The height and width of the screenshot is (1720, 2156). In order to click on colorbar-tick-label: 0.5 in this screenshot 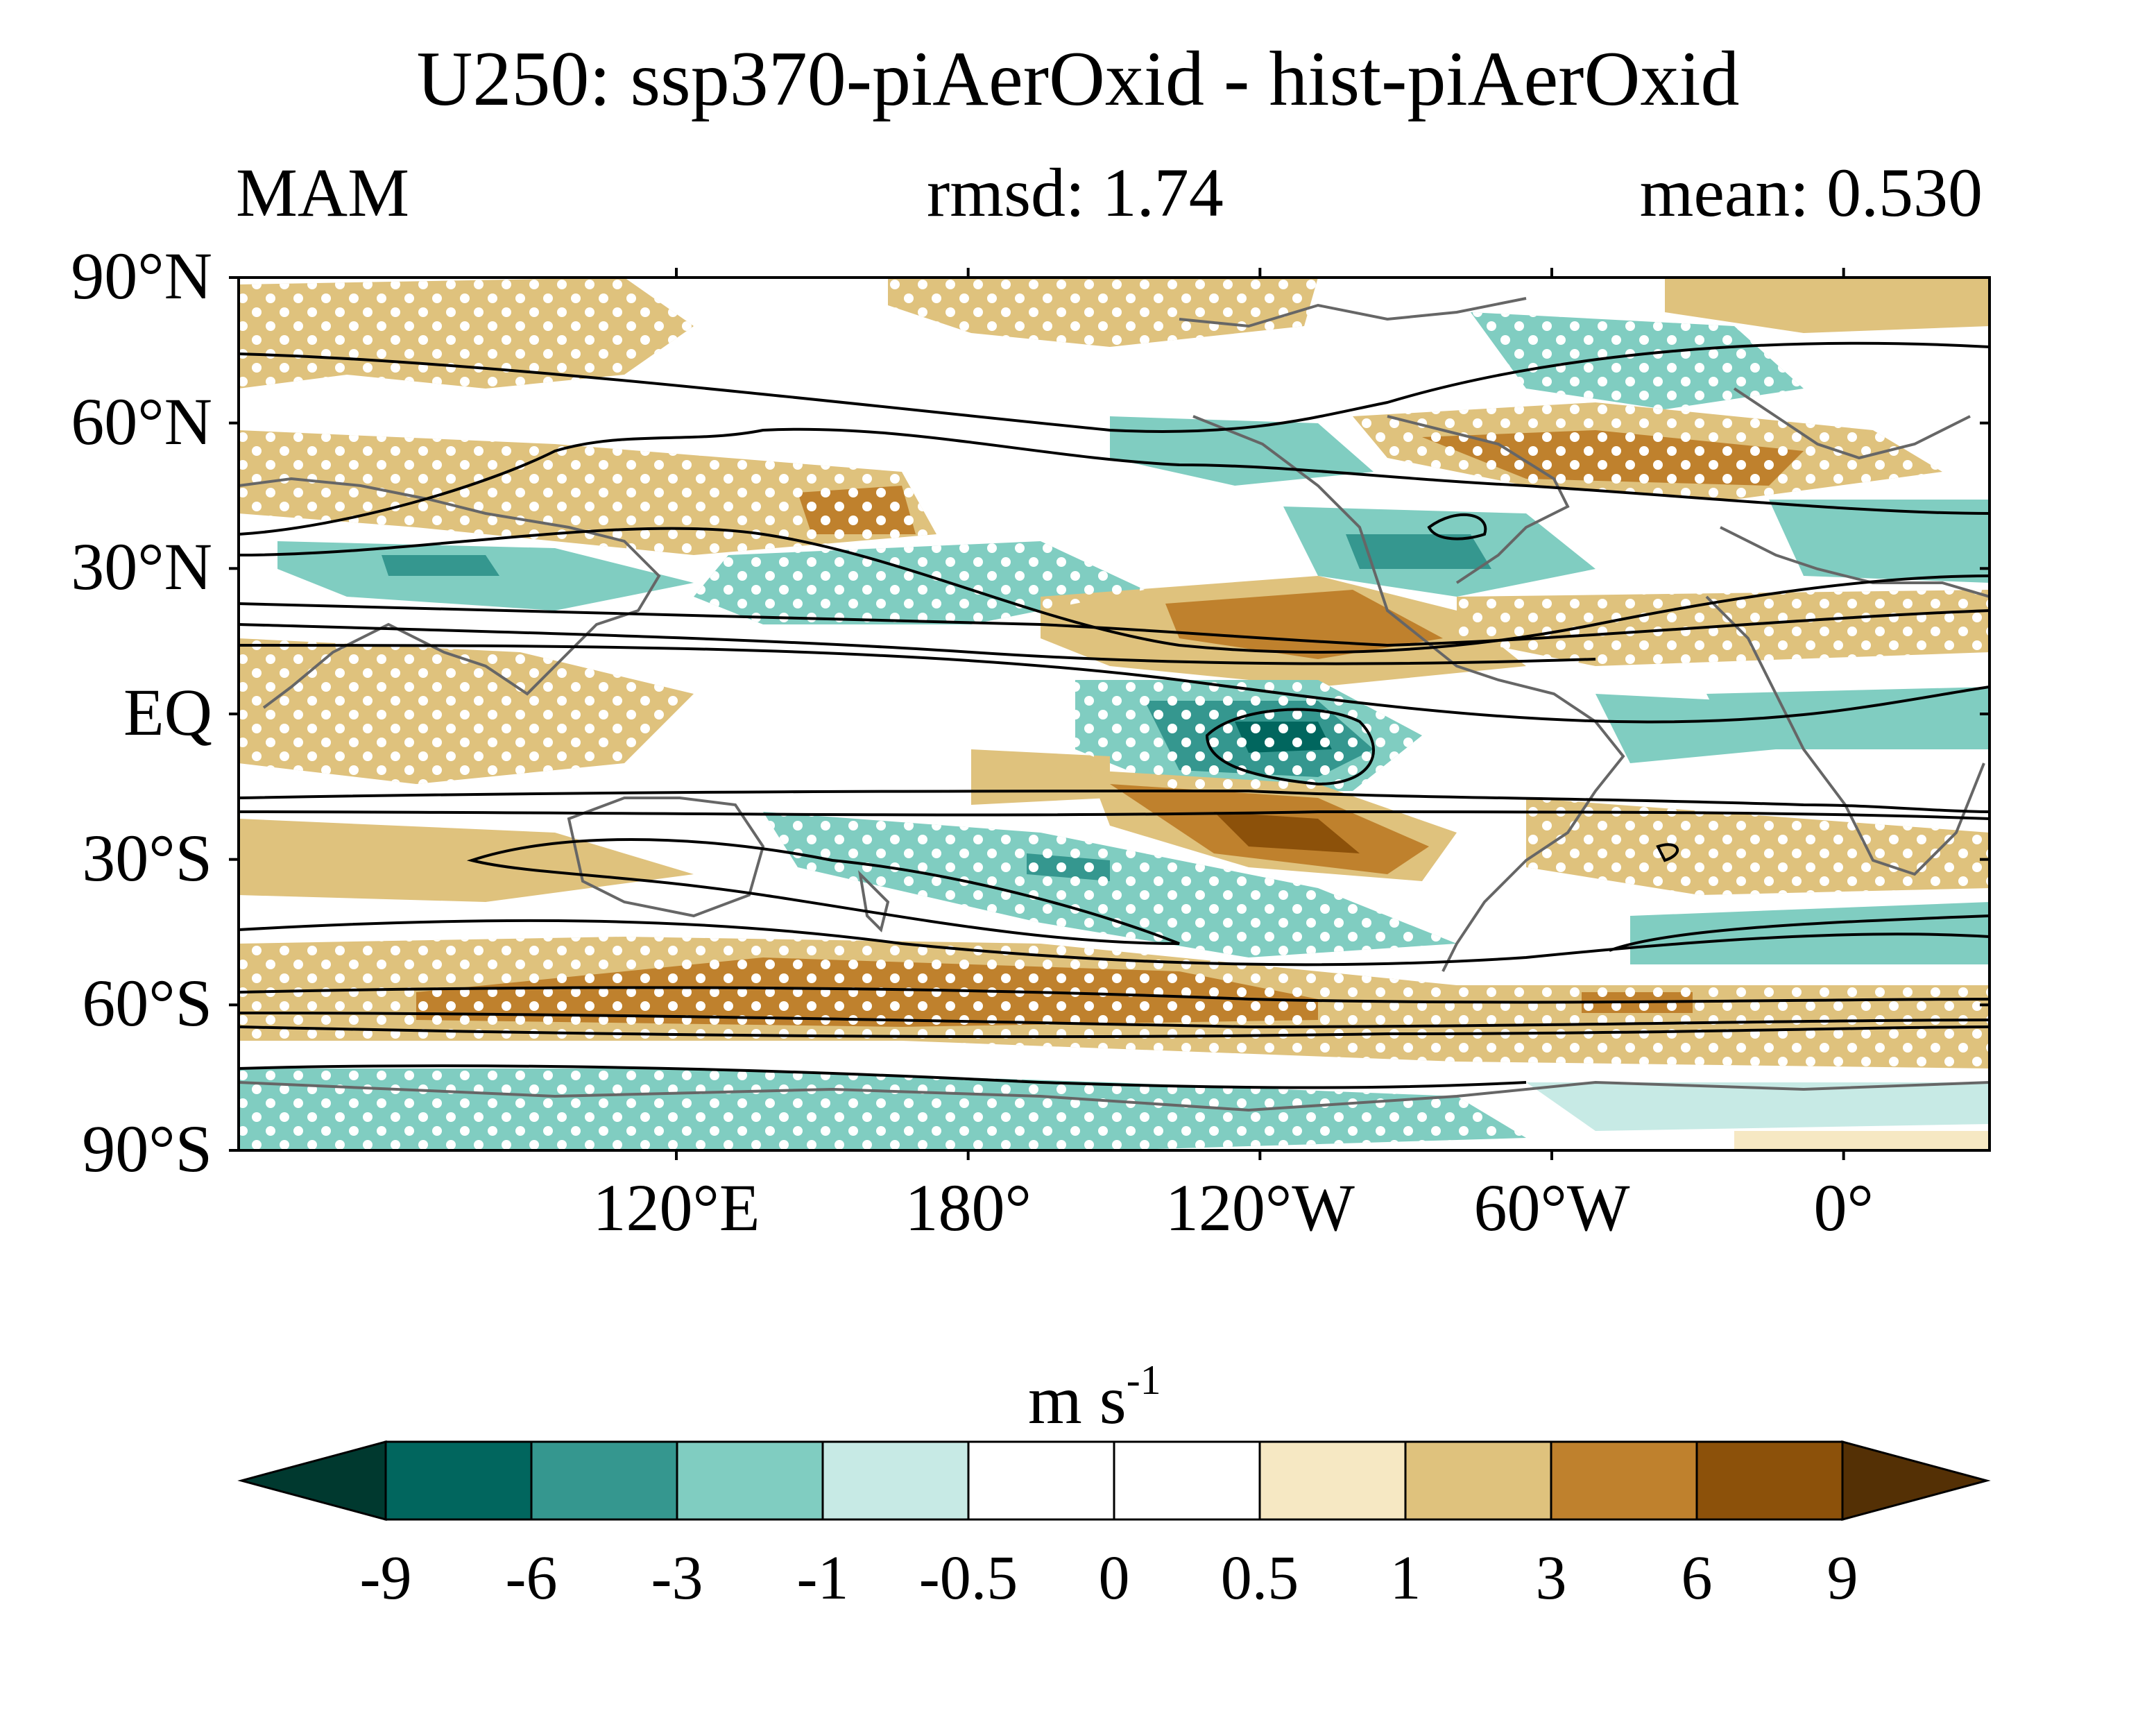, I will do `click(1259, 1578)`.